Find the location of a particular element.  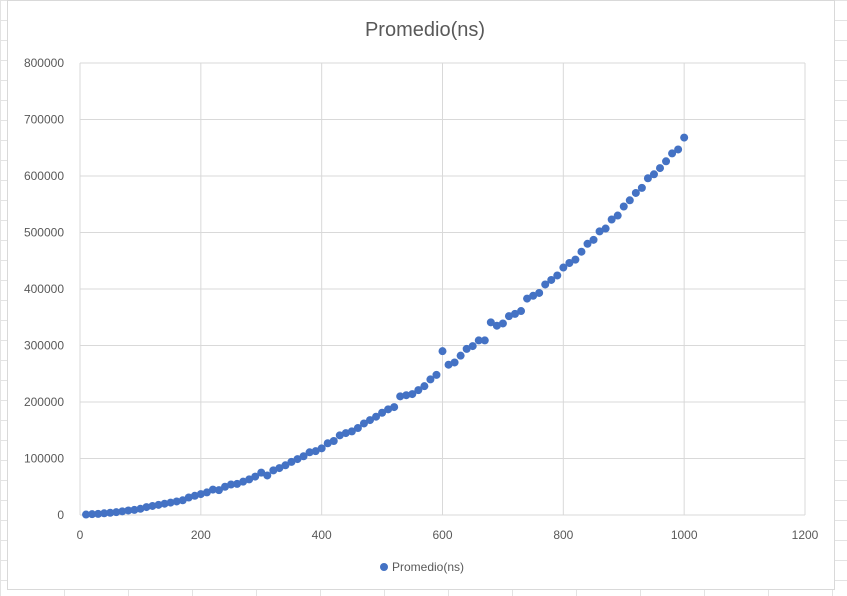

y-tick-label: 100000 is located at coordinates (44, 459).